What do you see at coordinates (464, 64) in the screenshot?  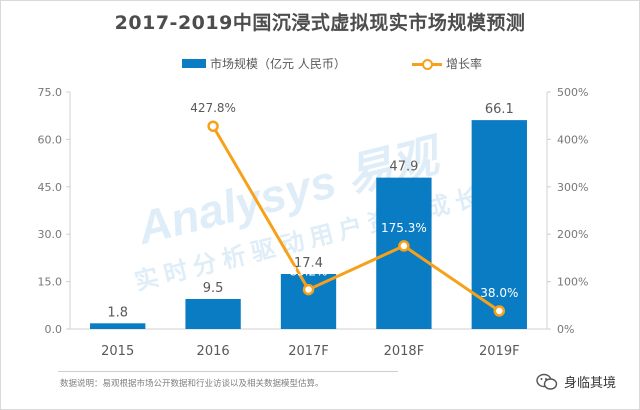 I see `legend-label-growth-rate: 增长率` at bounding box center [464, 64].